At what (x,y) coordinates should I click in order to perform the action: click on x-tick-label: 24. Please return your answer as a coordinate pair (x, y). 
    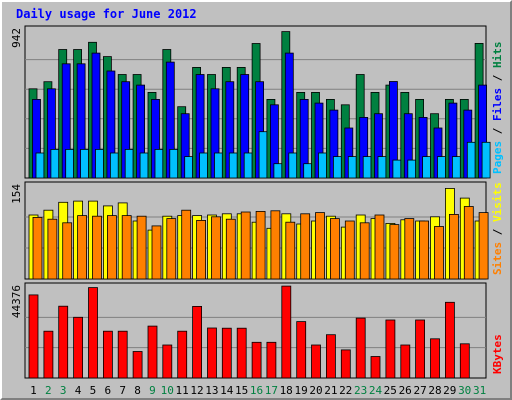
    Looking at the image, I should click on (376, 390).